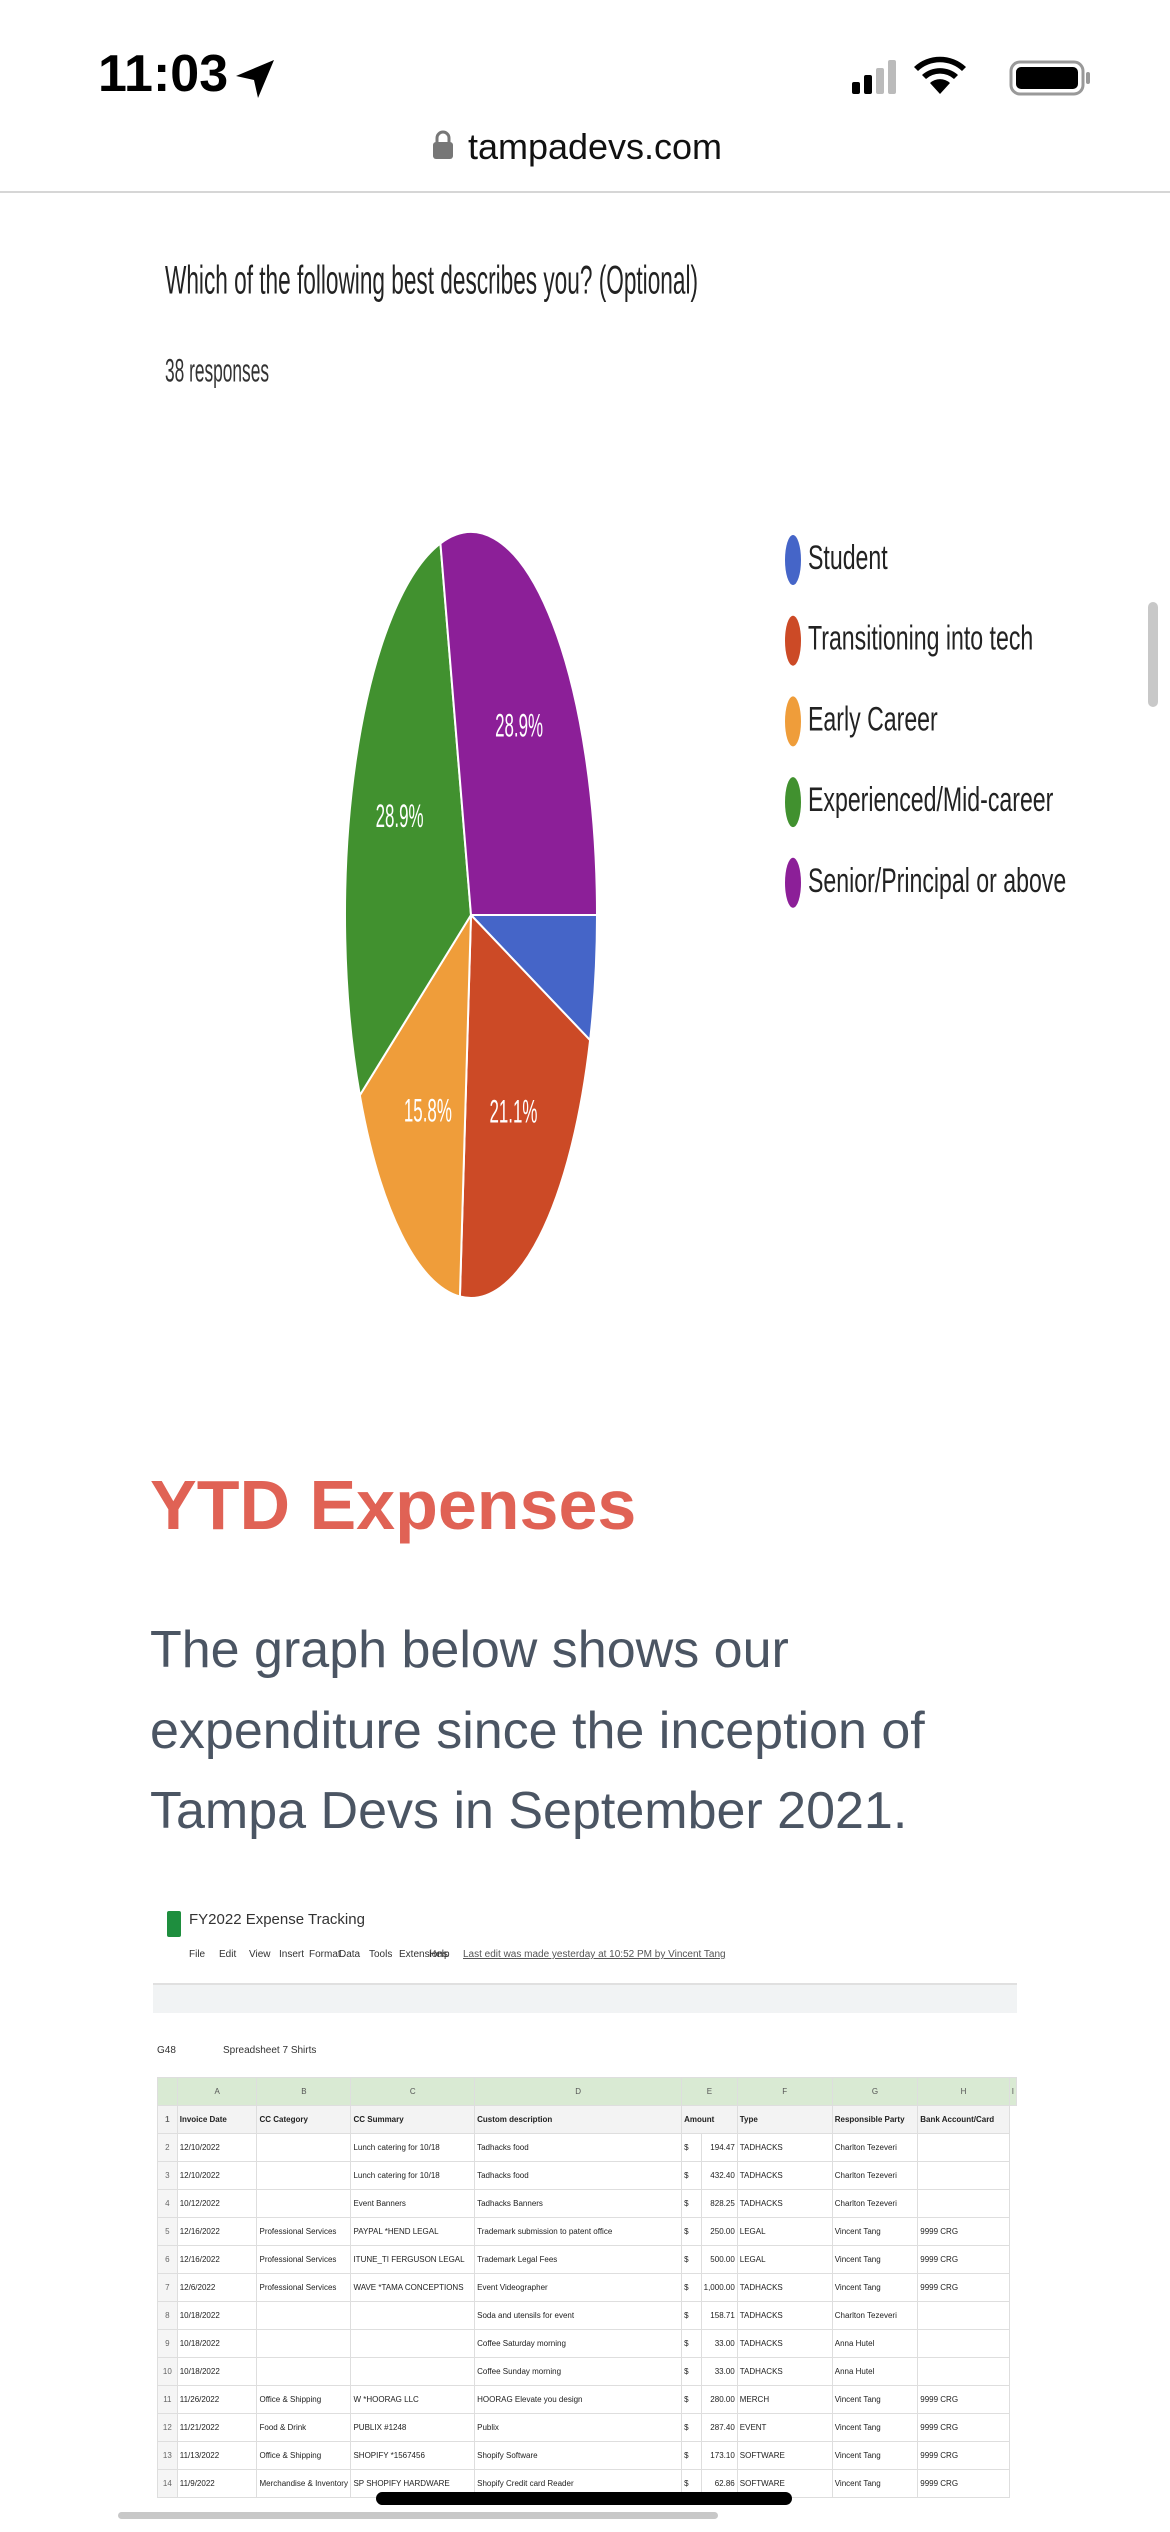 This screenshot has width=1170, height=2532. What do you see at coordinates (585, 192) in the screenshot?
I see `divider` at bounding box center [585, 192].